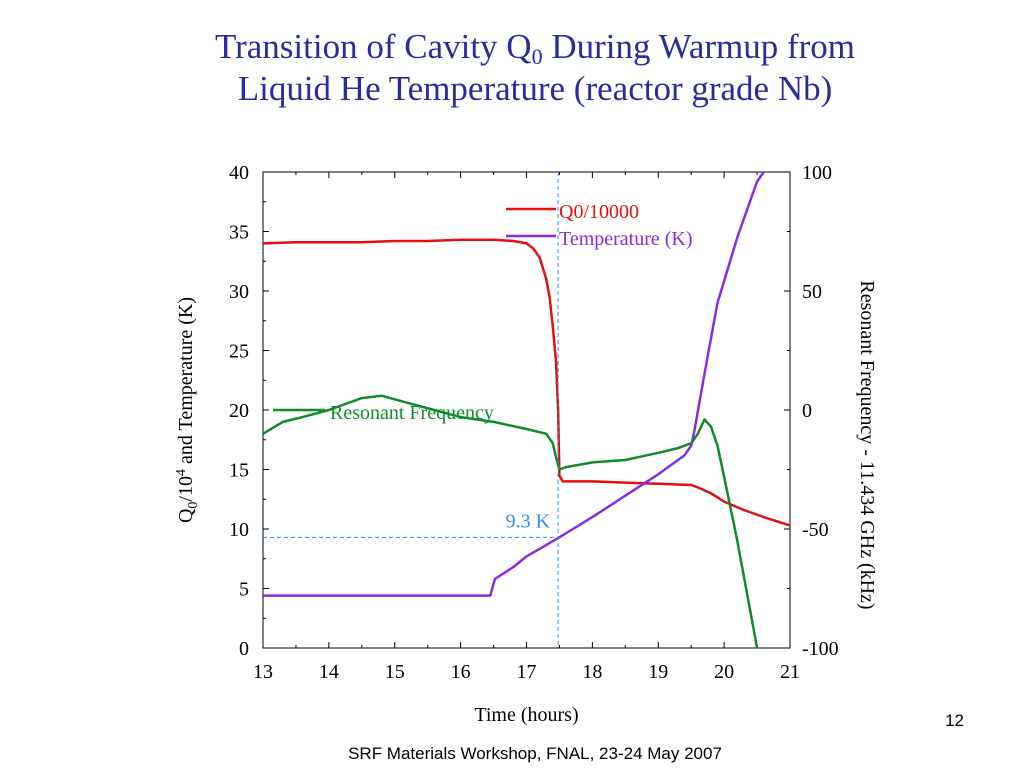 This screenshot has width=1024, height=768. I want to click on page-number: 12, so click(954, 720).